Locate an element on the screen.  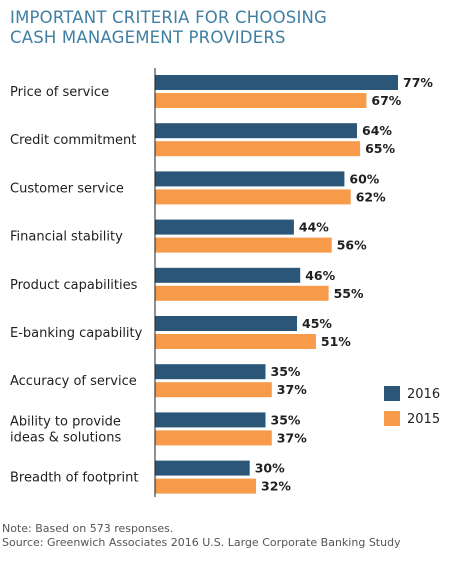
category-label: Product capabilities is located at coordinates (74, 285).